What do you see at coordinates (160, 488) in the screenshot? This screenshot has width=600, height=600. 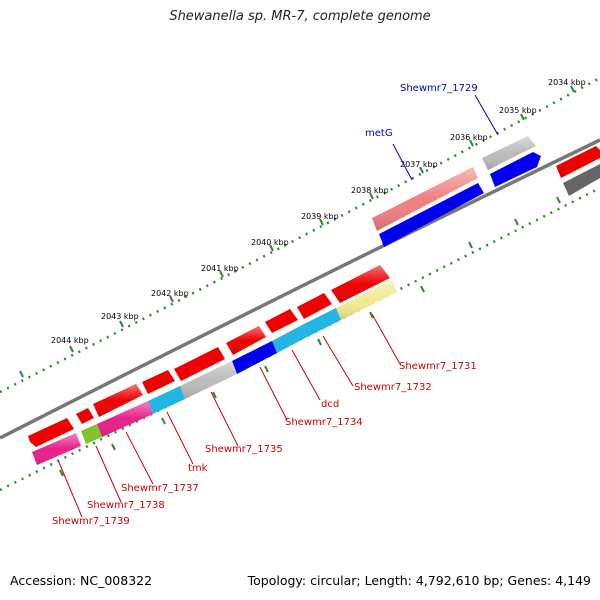 I see `gene-label-Shewmr7_1737: Shewmr7_1737` at bounding box center [160, 488].